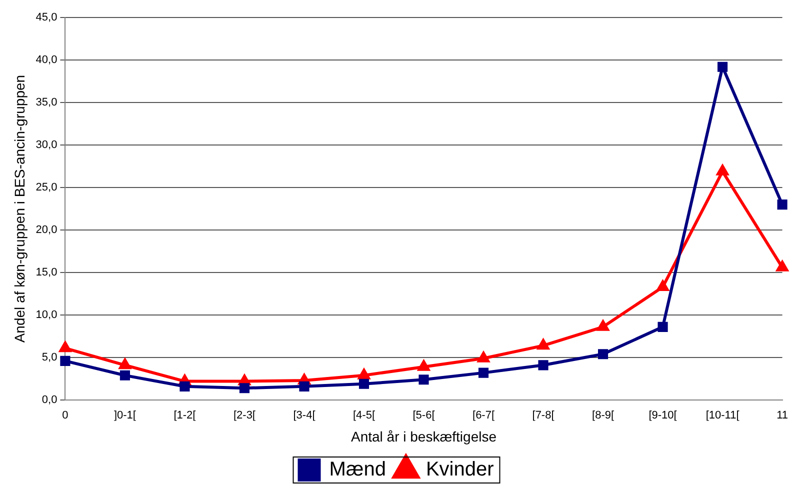 Image resolution: width=799 pixels, height=498 pixels. Describe the element at coordinates (50, 400) in the screenshot. I see `y-tick-label: 0,0` at that location.